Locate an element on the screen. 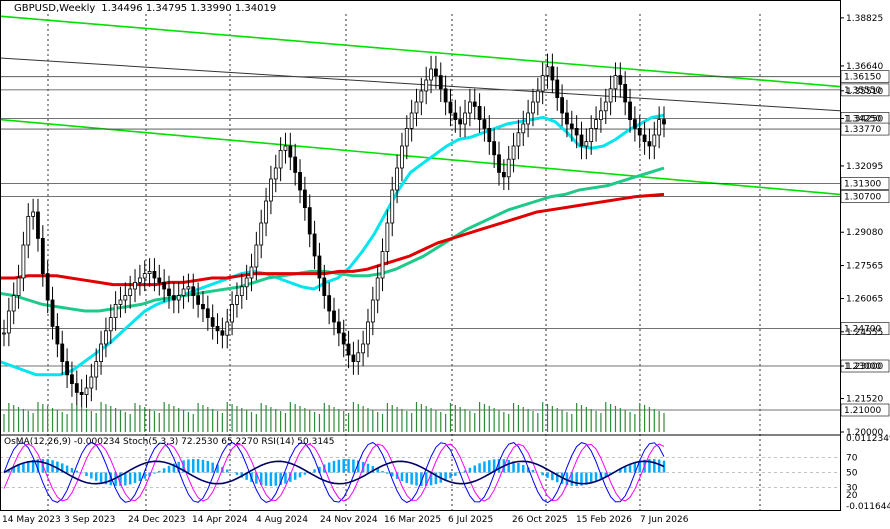 This screenshot has width=890, height=529. time-axis-label: 14 Apr 2024 is located at coordinates (220, 520).